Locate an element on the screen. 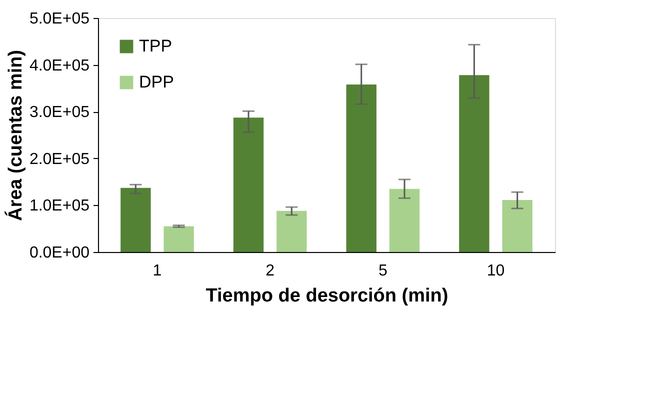 Image resolution: width=671 pixels, height=408 pixels. x-tick-label: 10 is located at coordinates (495, 271).